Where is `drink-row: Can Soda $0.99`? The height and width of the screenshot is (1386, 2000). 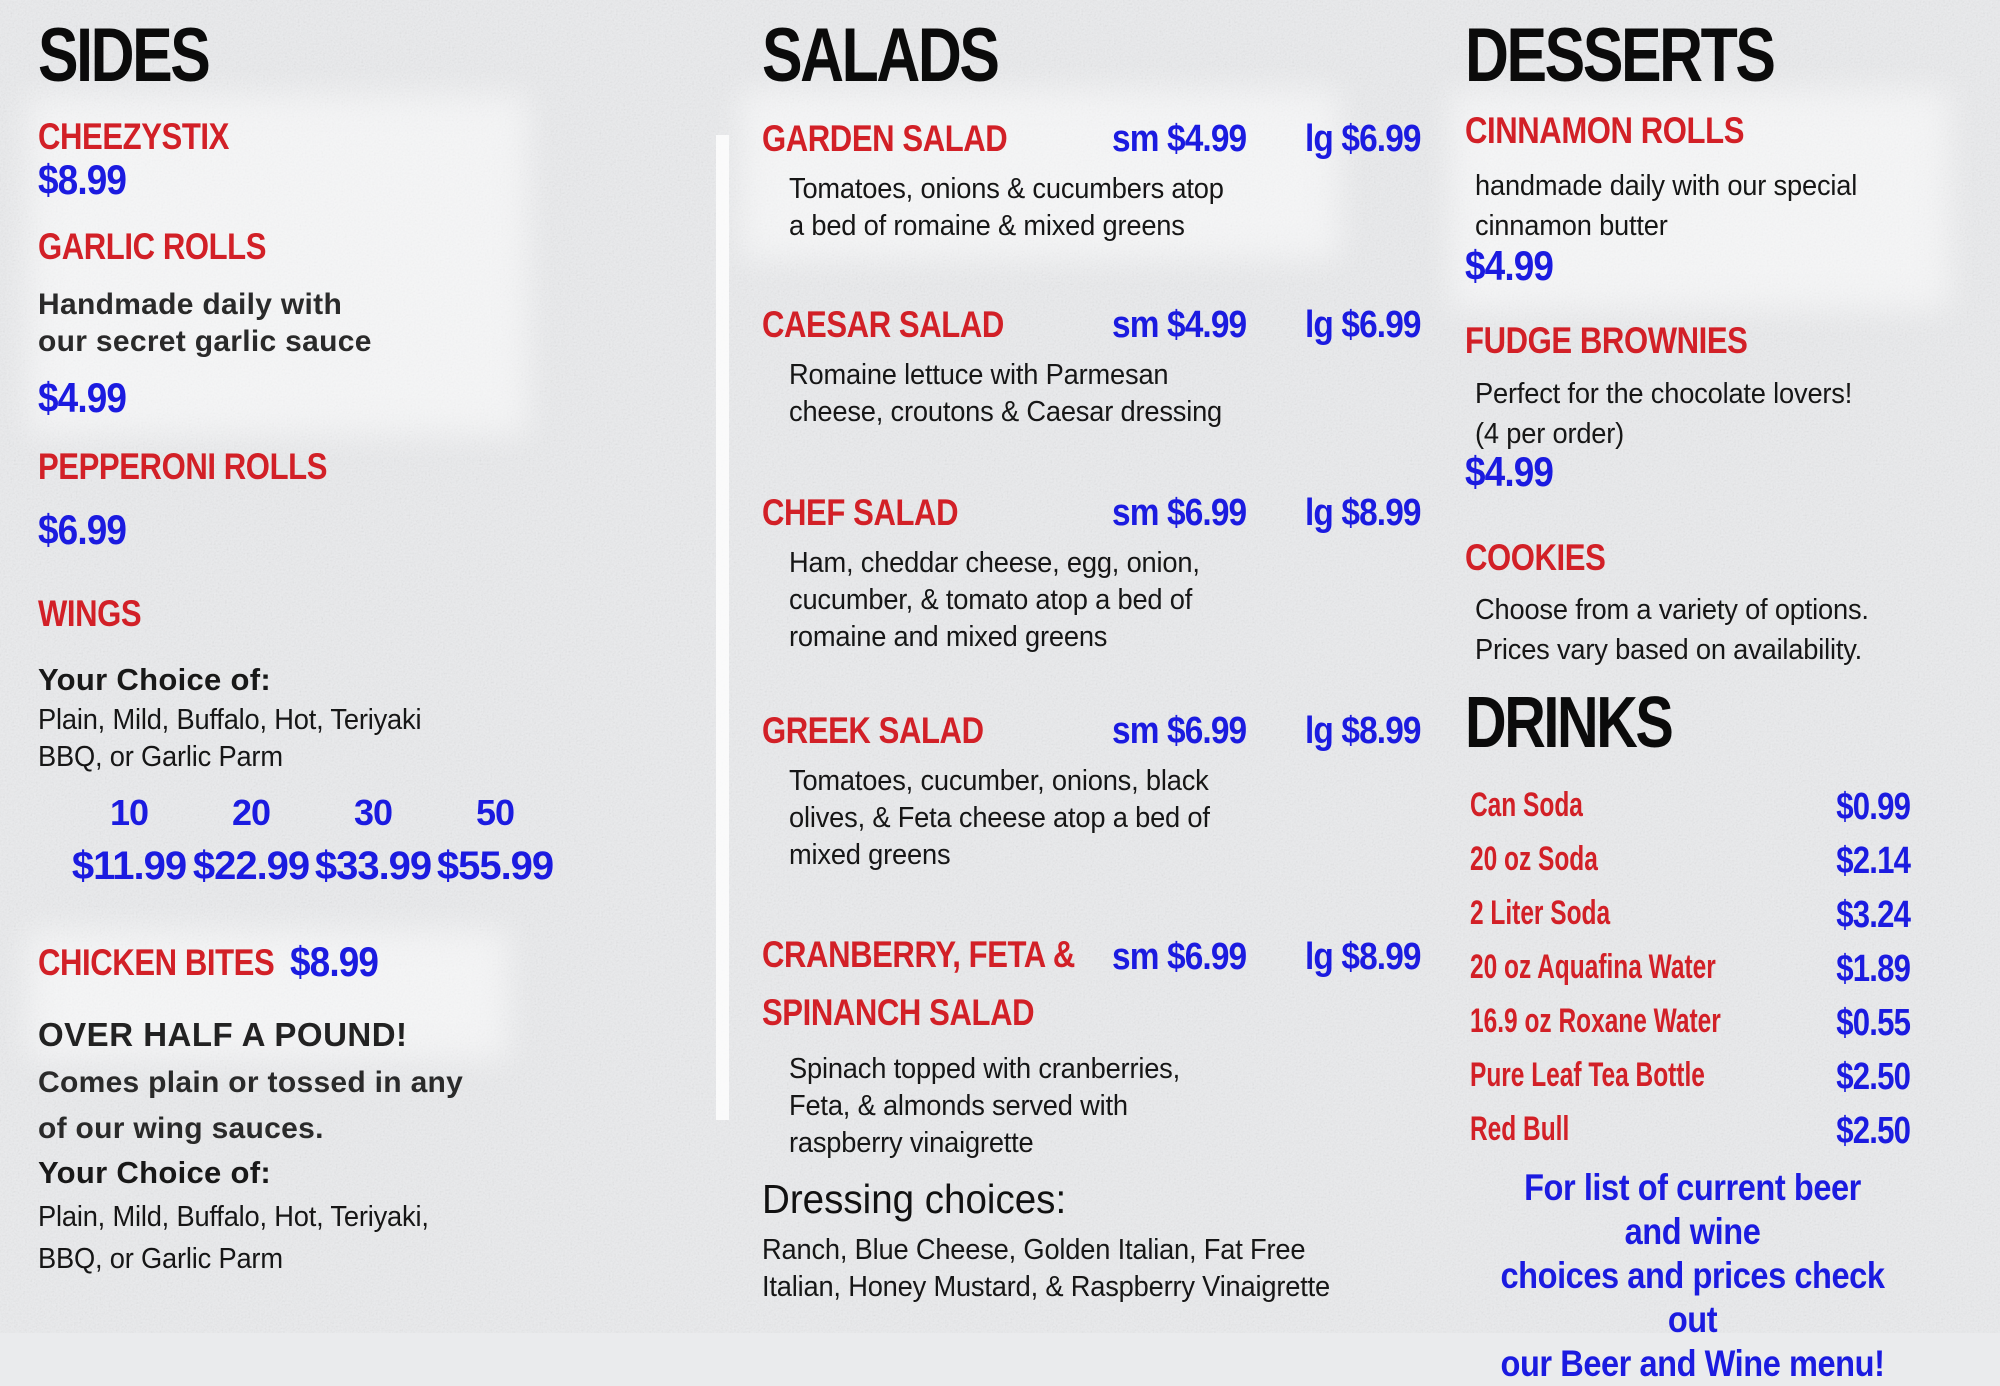 drink-row: Can Soda $0.99 is located at coordinates (1690, 813).